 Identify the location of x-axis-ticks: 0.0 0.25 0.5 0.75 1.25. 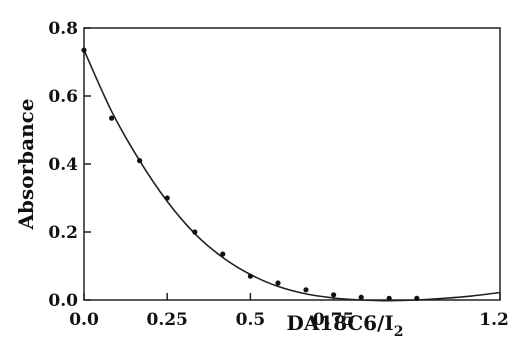
(289, 311).